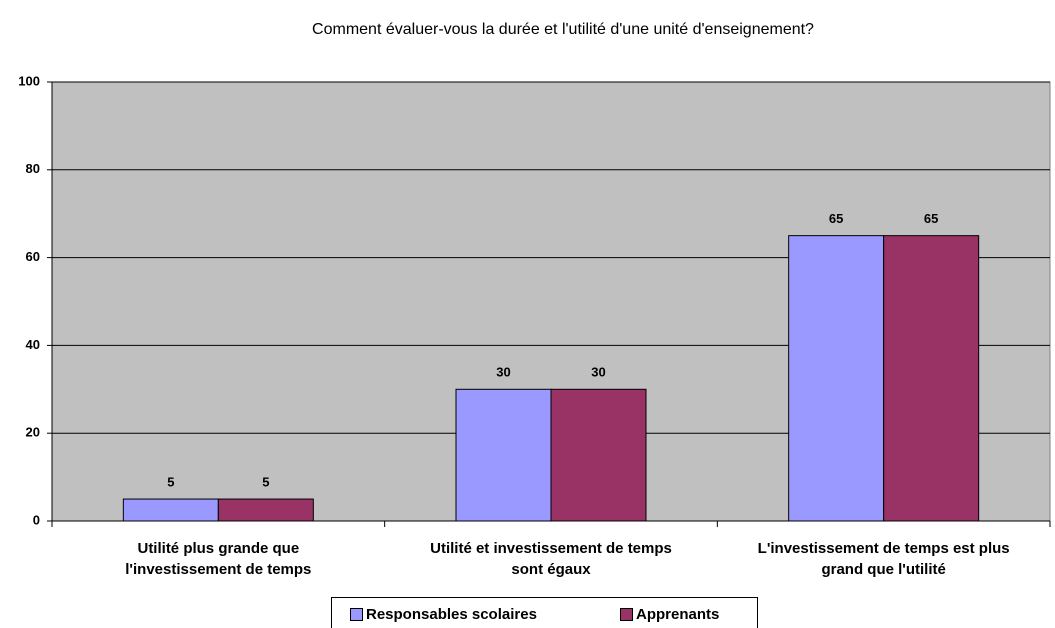 Image resolution: width=1055 pixels, height=628 pixels. I want to click on y-tick-label: 100, so click(29, 80).